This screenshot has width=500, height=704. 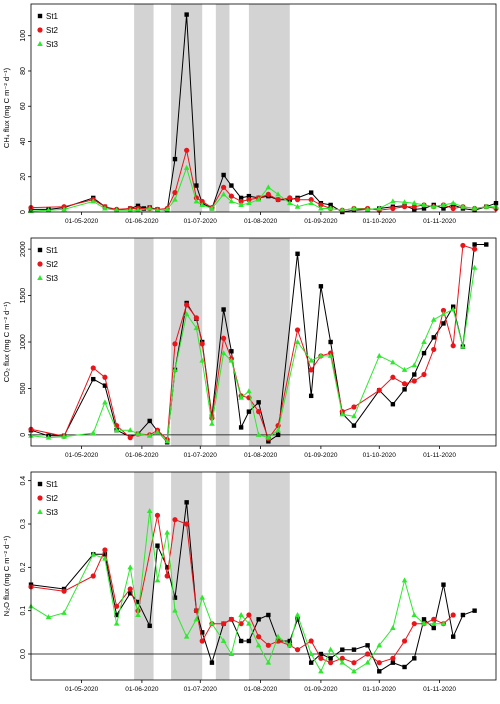 I want to click on y-tick-label: 500, so click(x=23, y=388).